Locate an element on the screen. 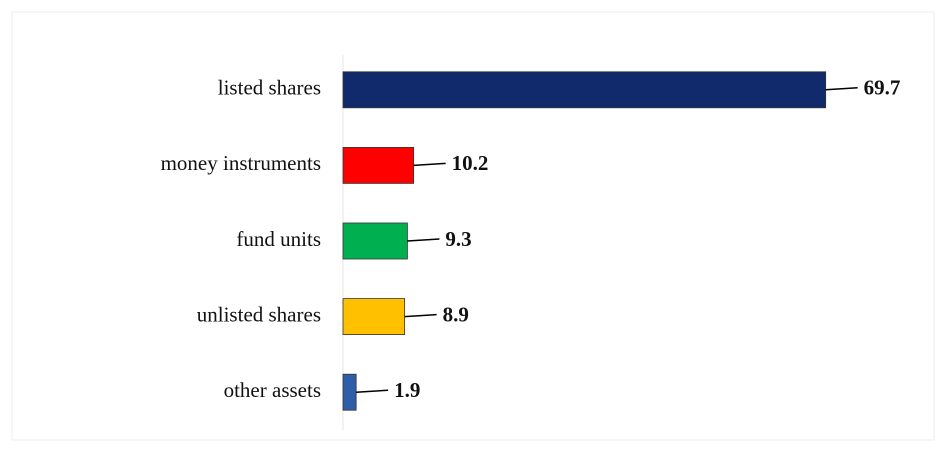  value-label: 10.2 is located at coordinates (470, 163).